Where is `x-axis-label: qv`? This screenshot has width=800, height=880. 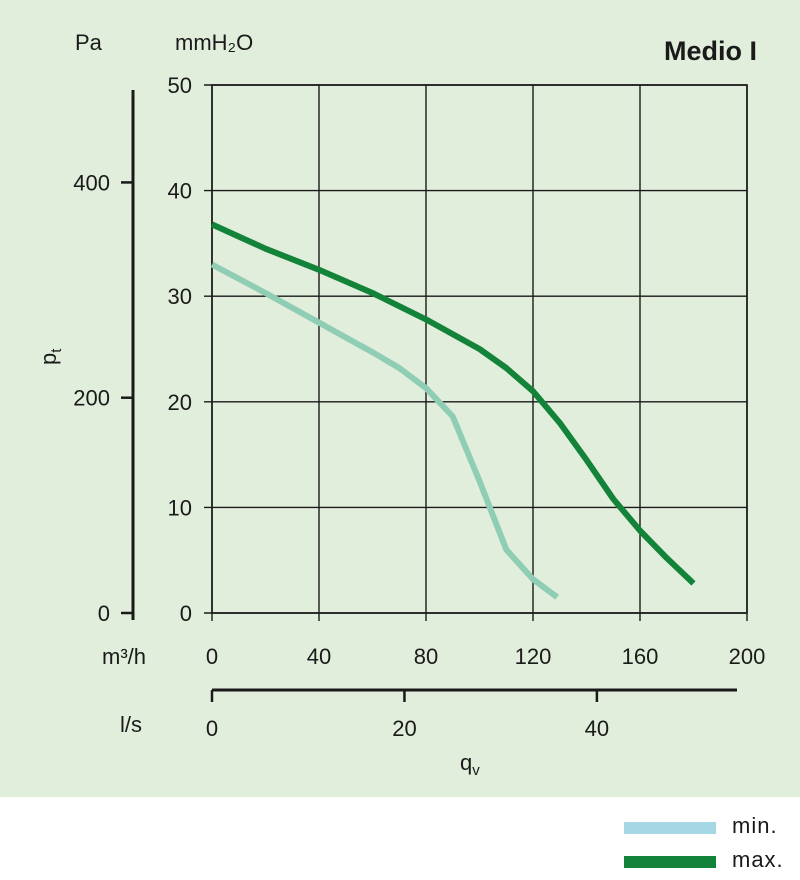
x-axis-label: qv is located at coordinates (470, 764).